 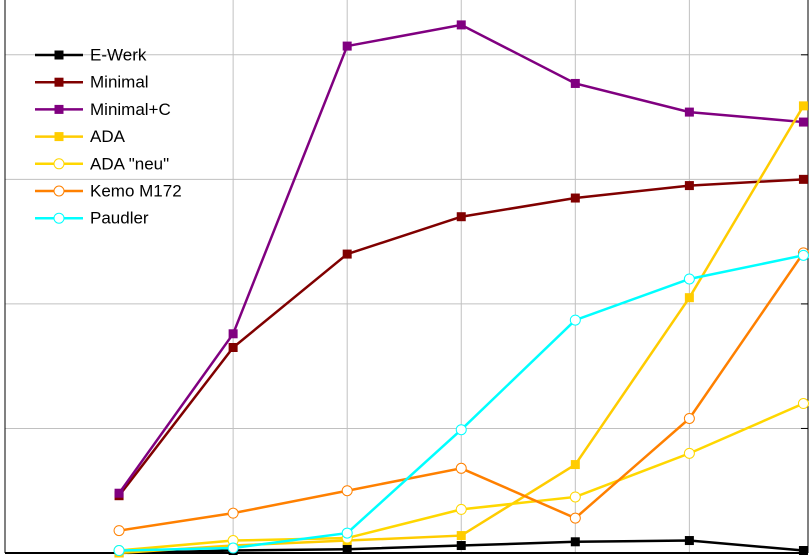 I want to click on legend-label: Paudler, so click(x=119, y=218).